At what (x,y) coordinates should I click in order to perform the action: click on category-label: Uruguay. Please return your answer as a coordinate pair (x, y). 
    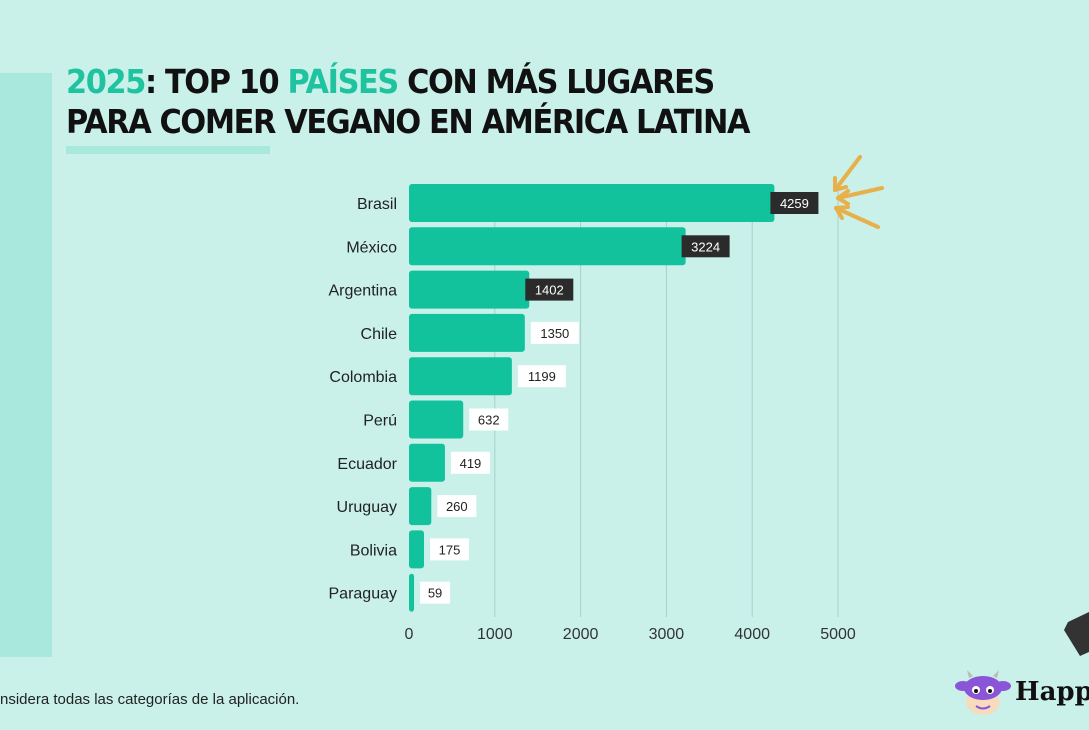
    Looking at the image, I should click on (367, 507).